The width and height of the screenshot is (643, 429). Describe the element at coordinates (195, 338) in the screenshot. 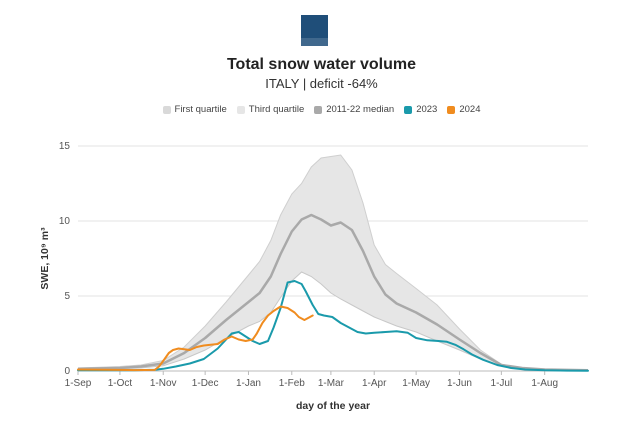

I see `series-line-2024` at that location.